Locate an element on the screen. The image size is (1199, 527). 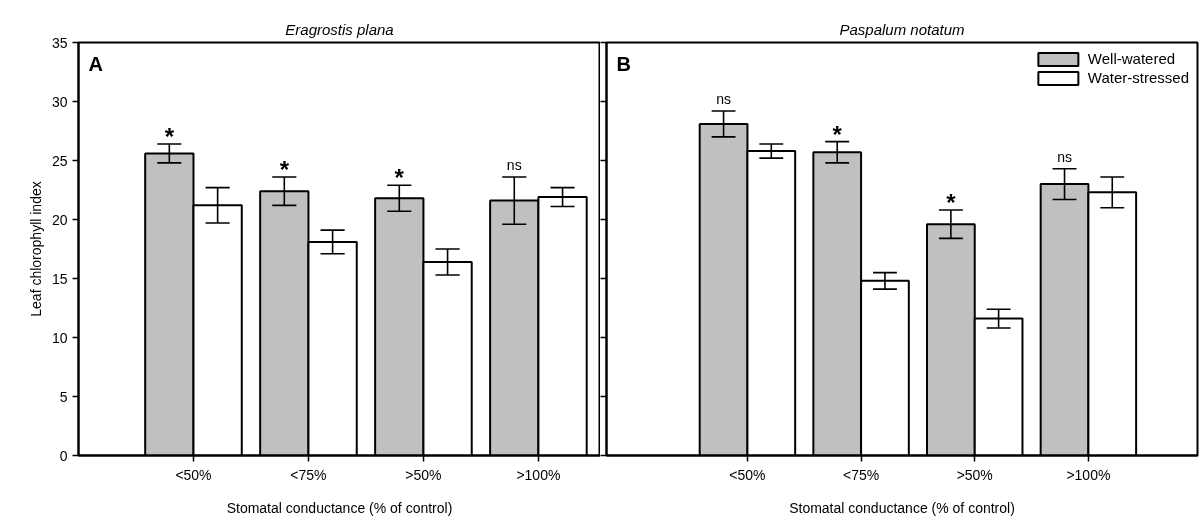
y-tick-label: 5 is located at coordinates (63, 396).